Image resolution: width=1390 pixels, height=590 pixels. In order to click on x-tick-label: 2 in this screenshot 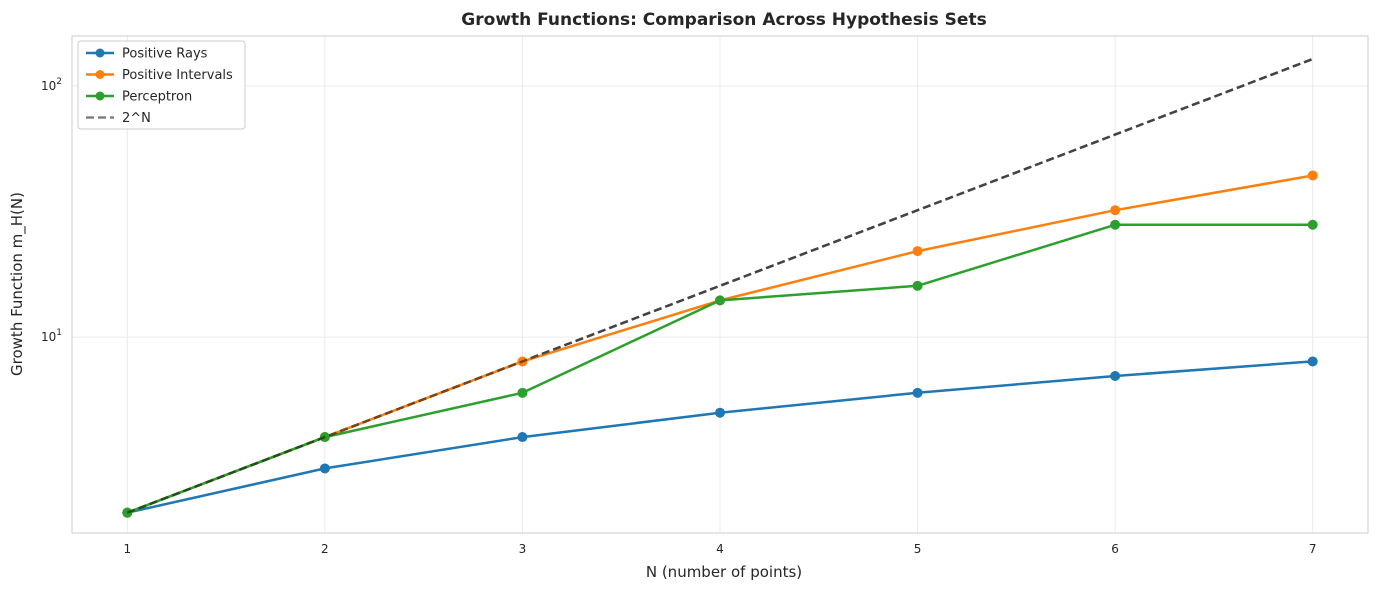, I will do `click(325, 549)`.